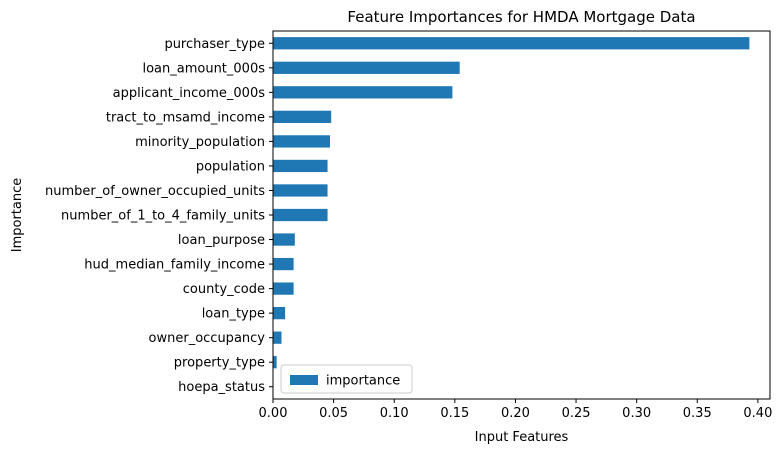 This screenshot has width=780, height=453. Describe the element at coordinates (515, 413) in the screenshot. I see `x-tick-label: 0.20` at that location.